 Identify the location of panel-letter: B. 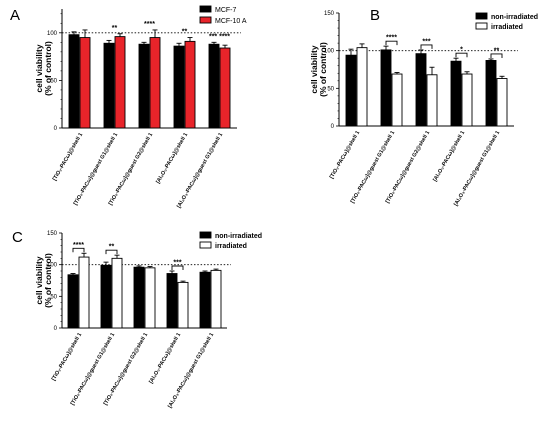
(375, 15).